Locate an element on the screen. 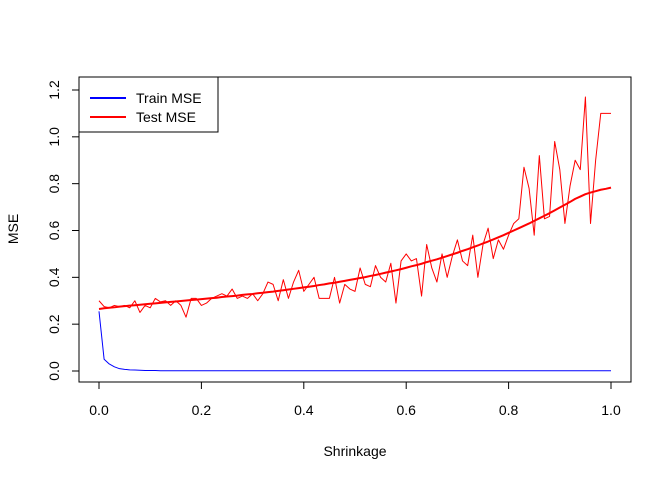 The image size is (672, 480). train-mse-line is located at coordinates (354, 341).